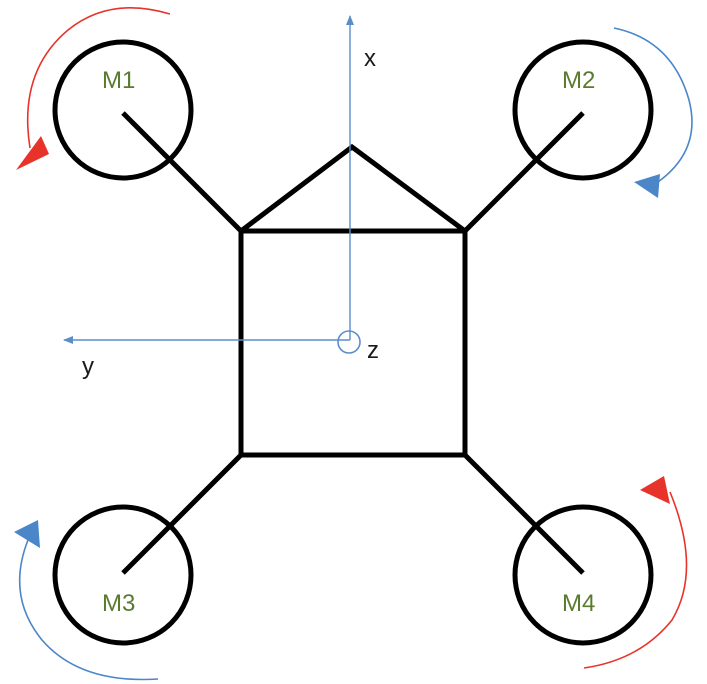 This screenshot has width=707, height=684. Describe the element at coordinates (118, 80) in the screenshot. I see `motor-m1-label: M1` at that location.